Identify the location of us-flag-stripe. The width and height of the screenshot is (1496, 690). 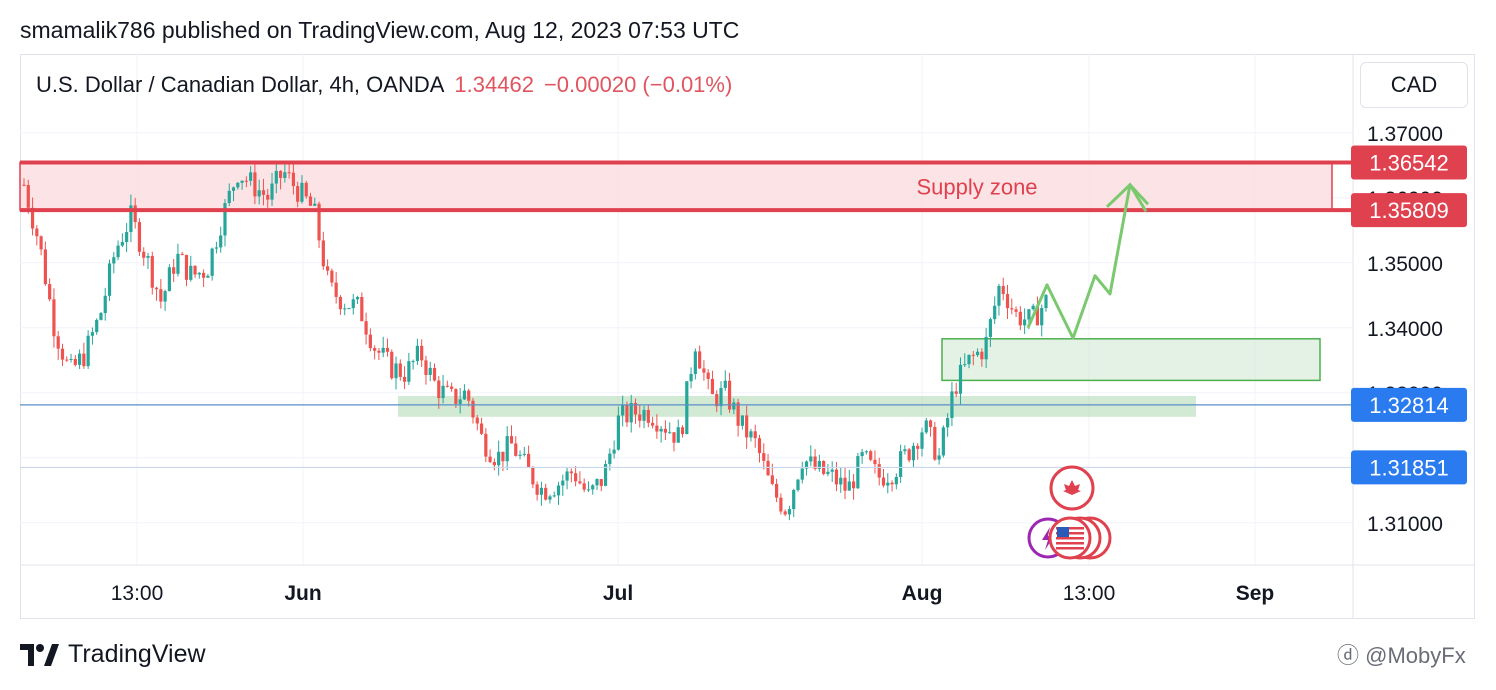
(1070, 543).